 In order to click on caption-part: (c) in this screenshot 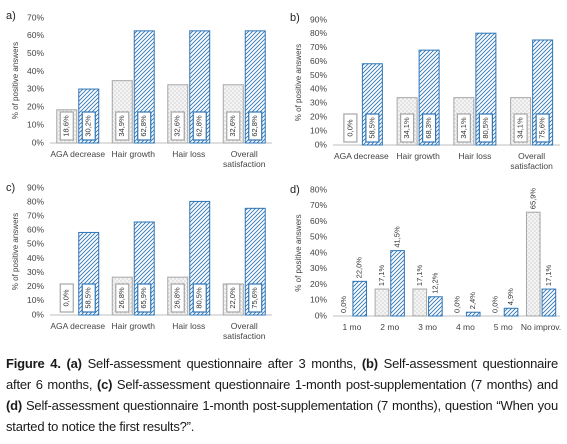, I will do `click(104, 384)`.